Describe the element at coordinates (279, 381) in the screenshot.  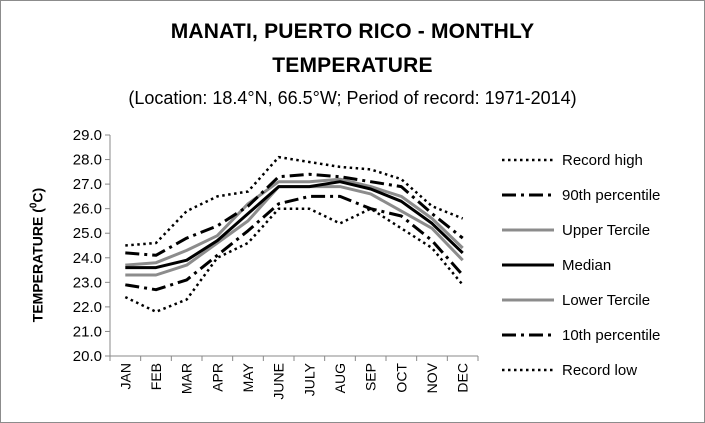
I see `x-tick-label: JUNE` at that location.